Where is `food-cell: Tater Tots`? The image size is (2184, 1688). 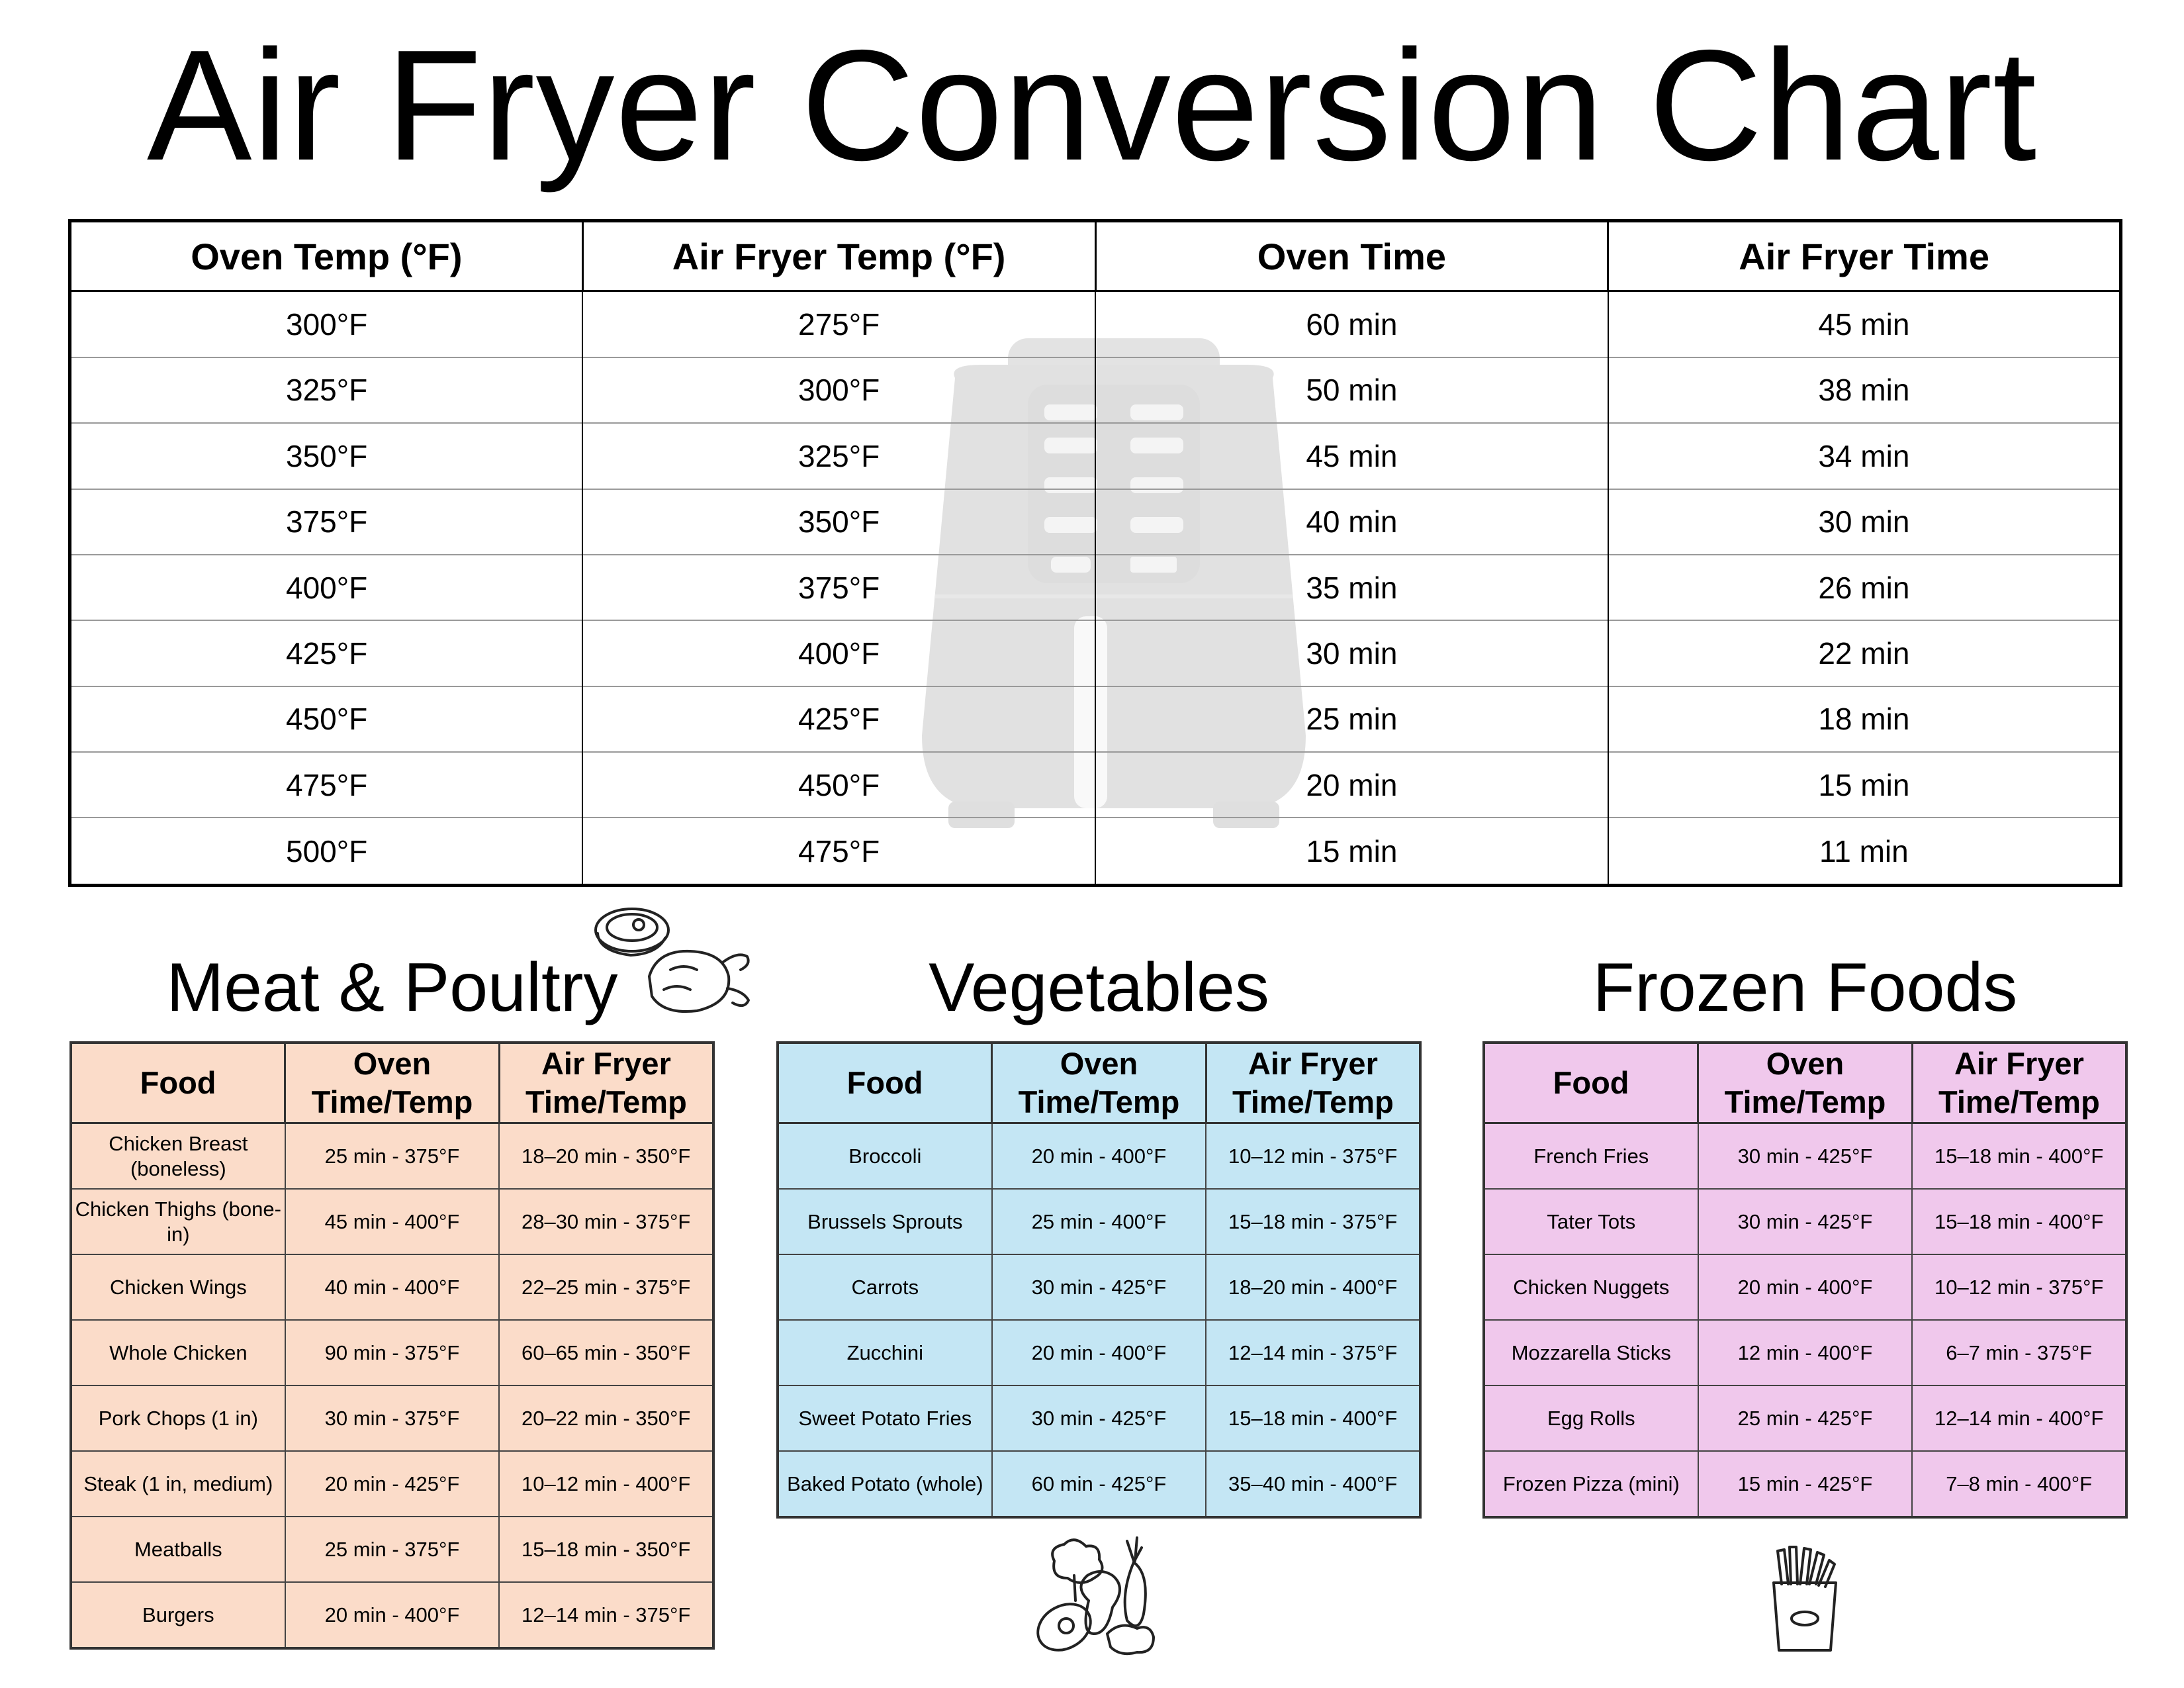
food-cell: Tater Tots is located at coordinates (1591, 1221).